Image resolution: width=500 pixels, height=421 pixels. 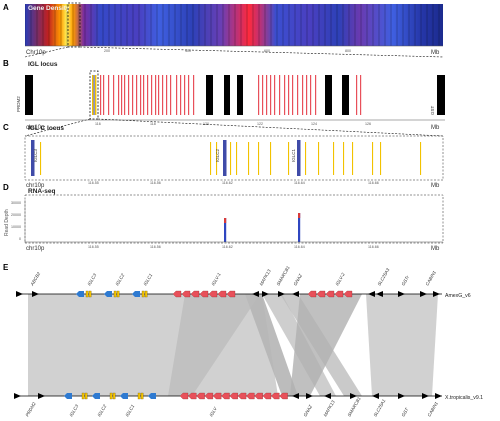 I want to click on top-gene-label: IGLC3, so click(x=92, y=279).